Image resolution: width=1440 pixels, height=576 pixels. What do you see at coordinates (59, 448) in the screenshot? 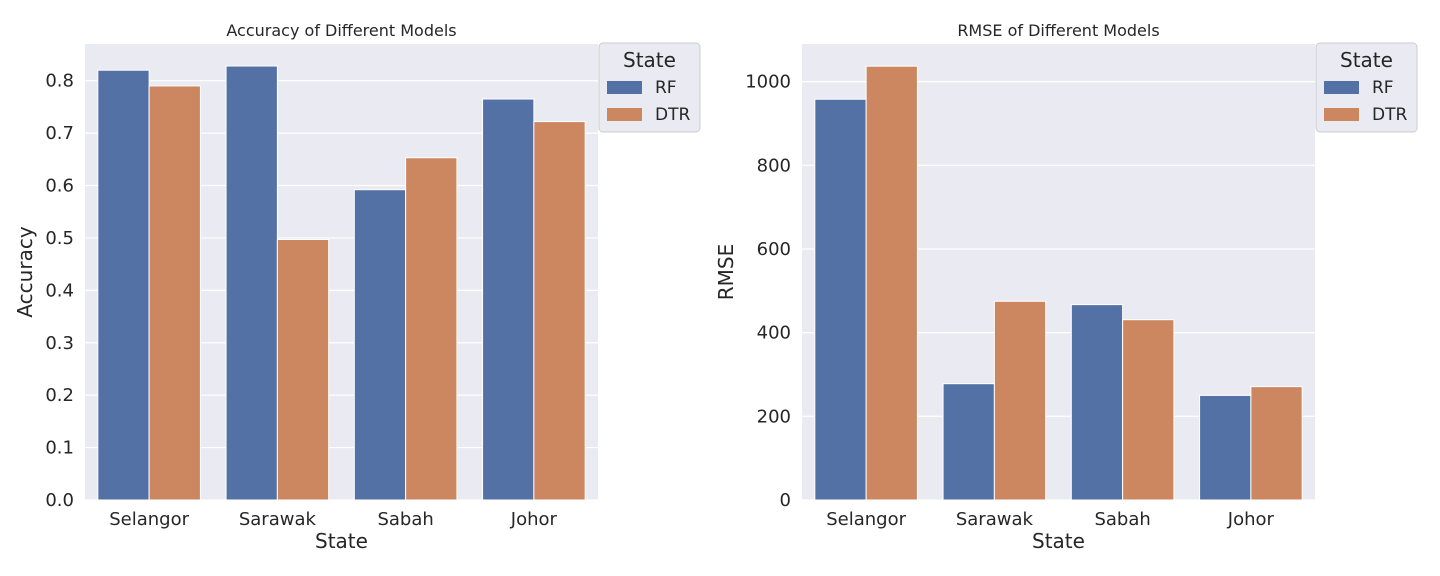
I see `y-tick-label: 0.1` at bounding box center [59, 448].